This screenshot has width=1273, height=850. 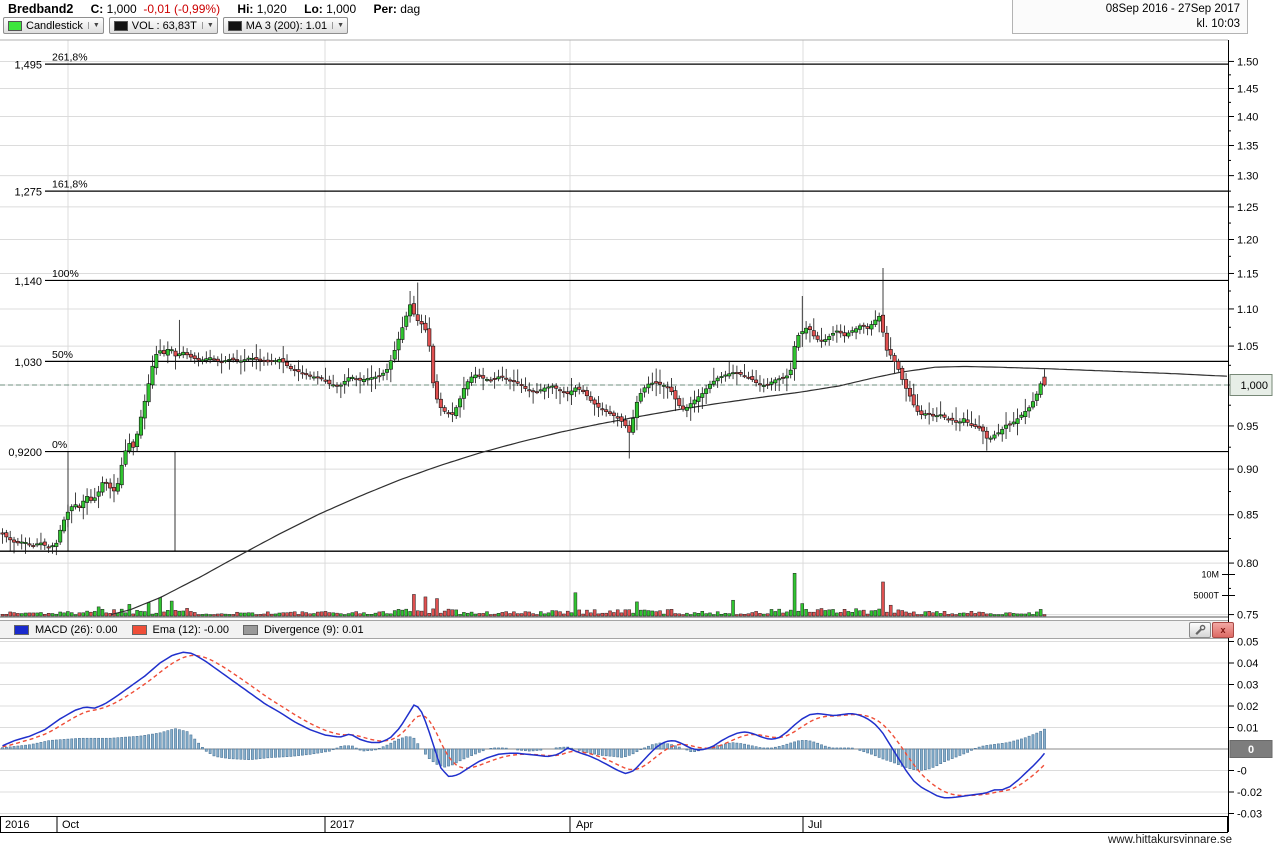 I want to click on macd-settings-button, so click(x=1200, y=630).